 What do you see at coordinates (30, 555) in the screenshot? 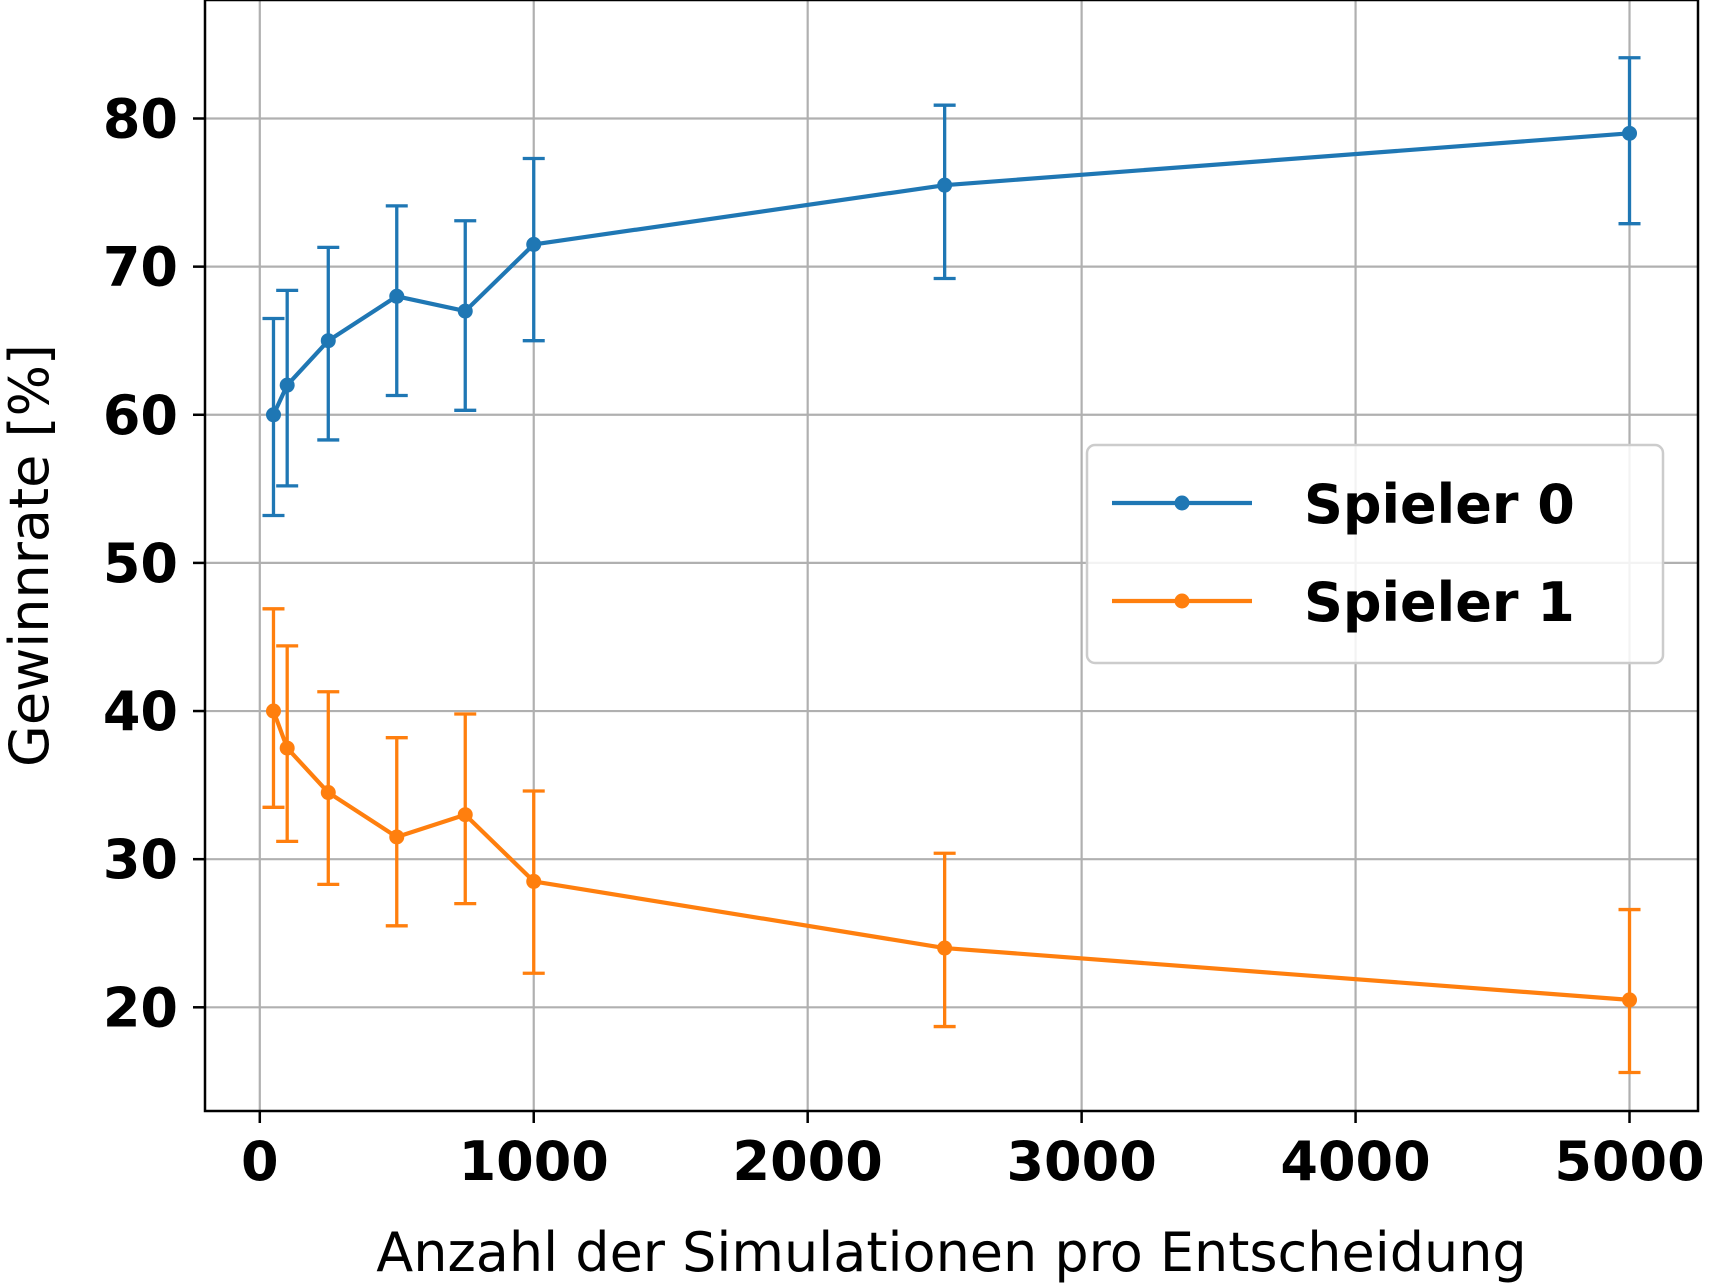
I see `y-axis-label: Gewinnrate [%]` at bounding box center [30, 555].